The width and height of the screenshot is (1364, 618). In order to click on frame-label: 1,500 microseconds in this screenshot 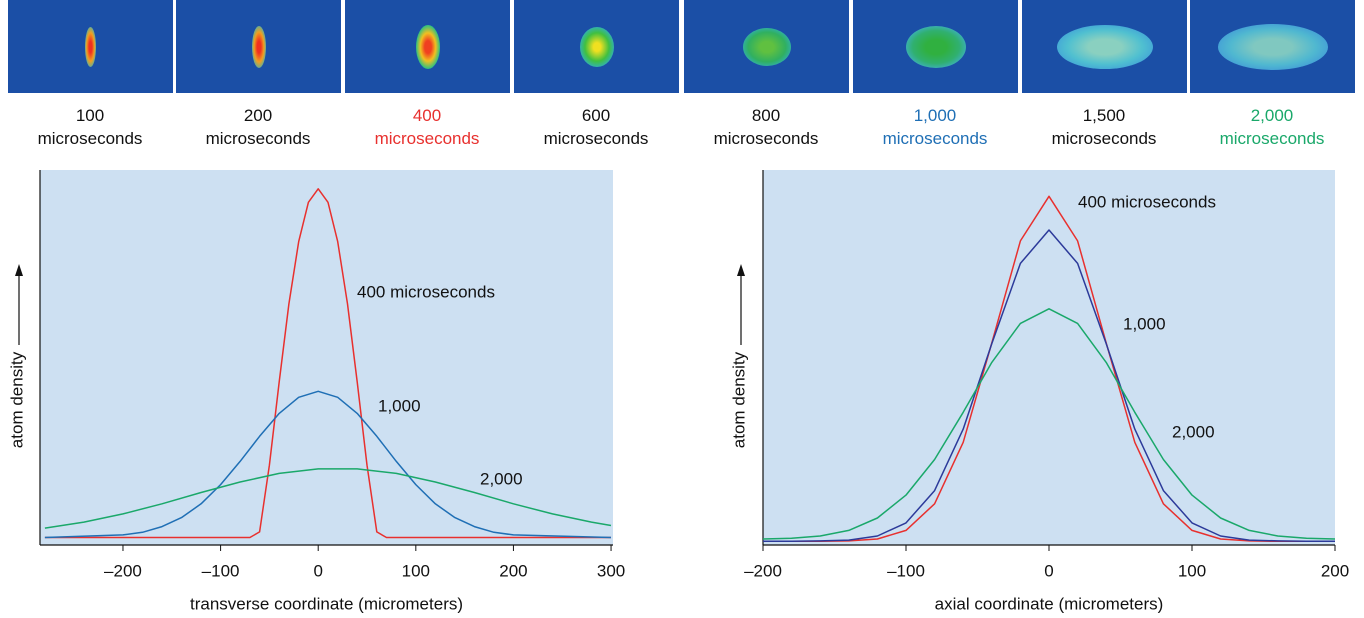, I will do `click(1104, 127)`.